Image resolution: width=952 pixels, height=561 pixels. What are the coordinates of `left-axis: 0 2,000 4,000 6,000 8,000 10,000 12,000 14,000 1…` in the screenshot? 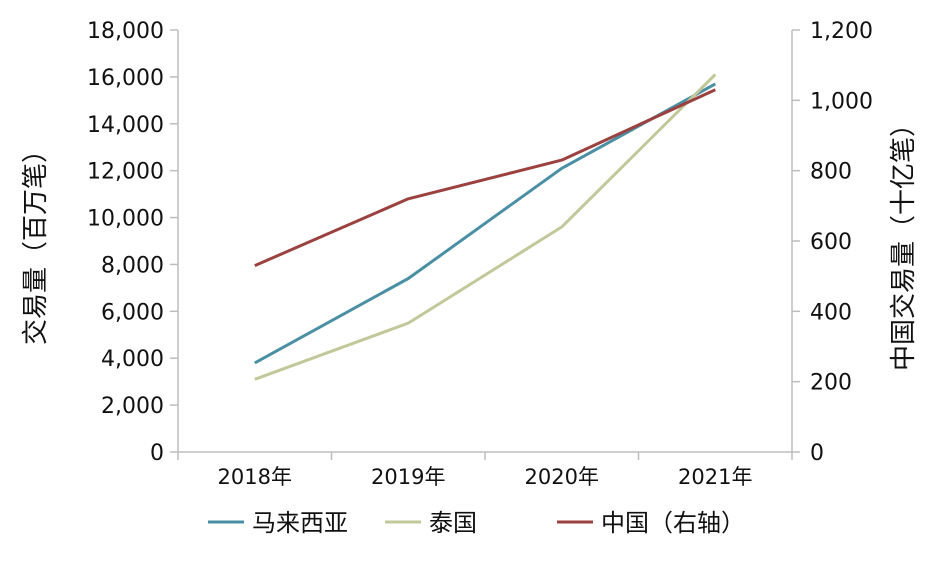 It's located at (133, 242).